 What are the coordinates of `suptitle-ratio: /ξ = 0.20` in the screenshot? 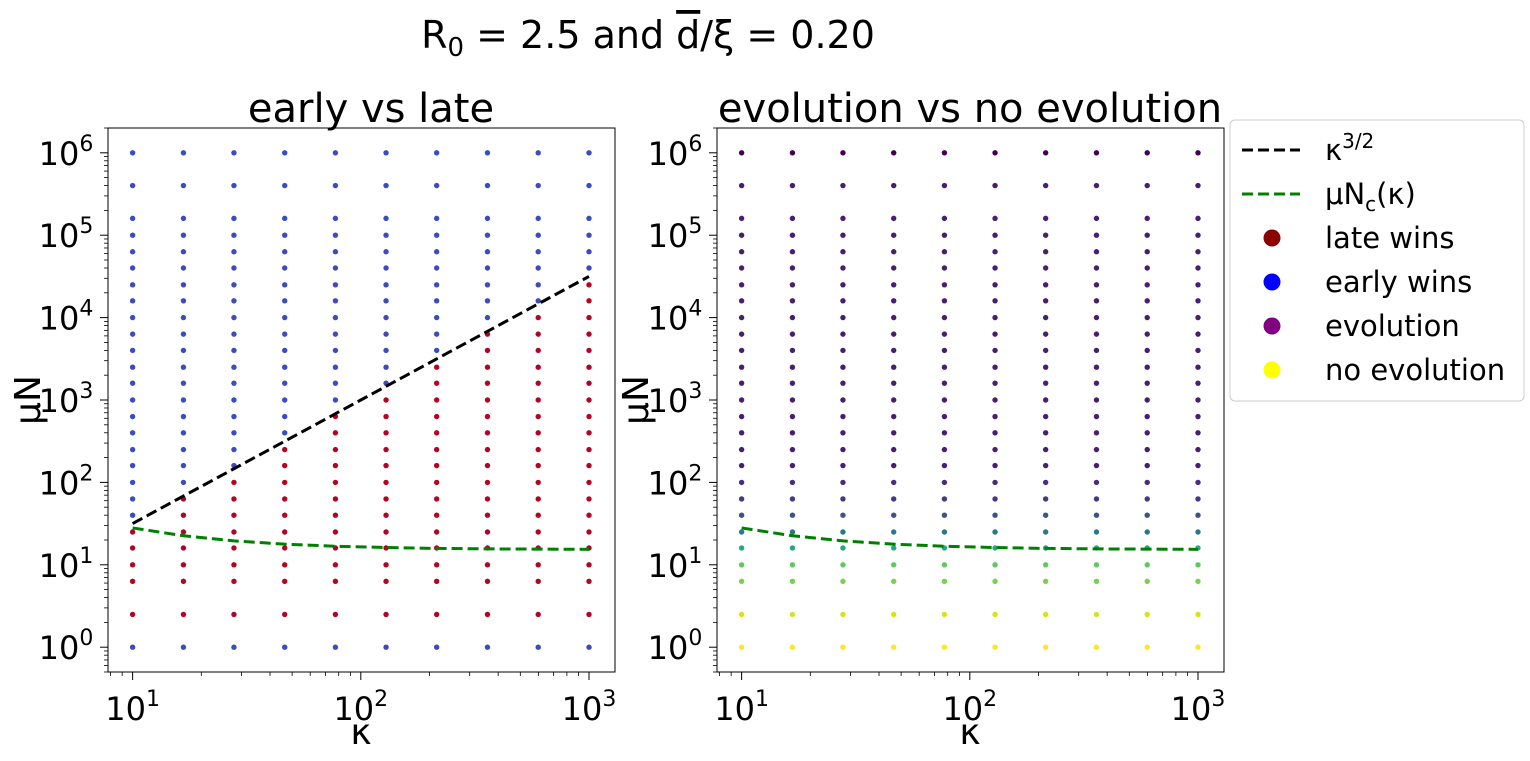 It's located at (787, 35).